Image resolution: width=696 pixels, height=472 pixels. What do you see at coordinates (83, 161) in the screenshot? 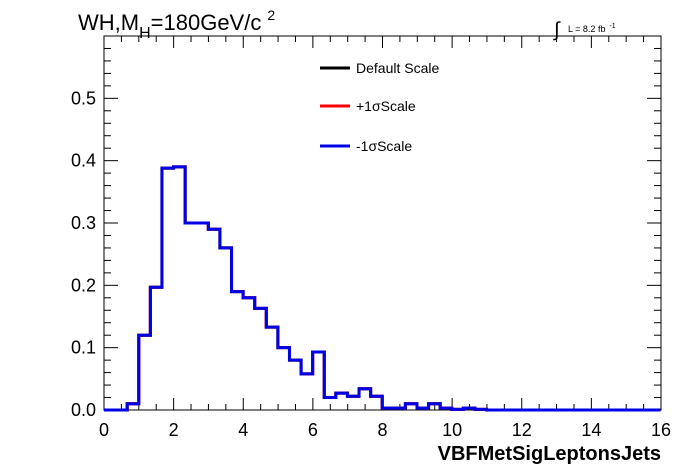
I see `y-tick-label: 0.4` at bounding box center [83, 161].